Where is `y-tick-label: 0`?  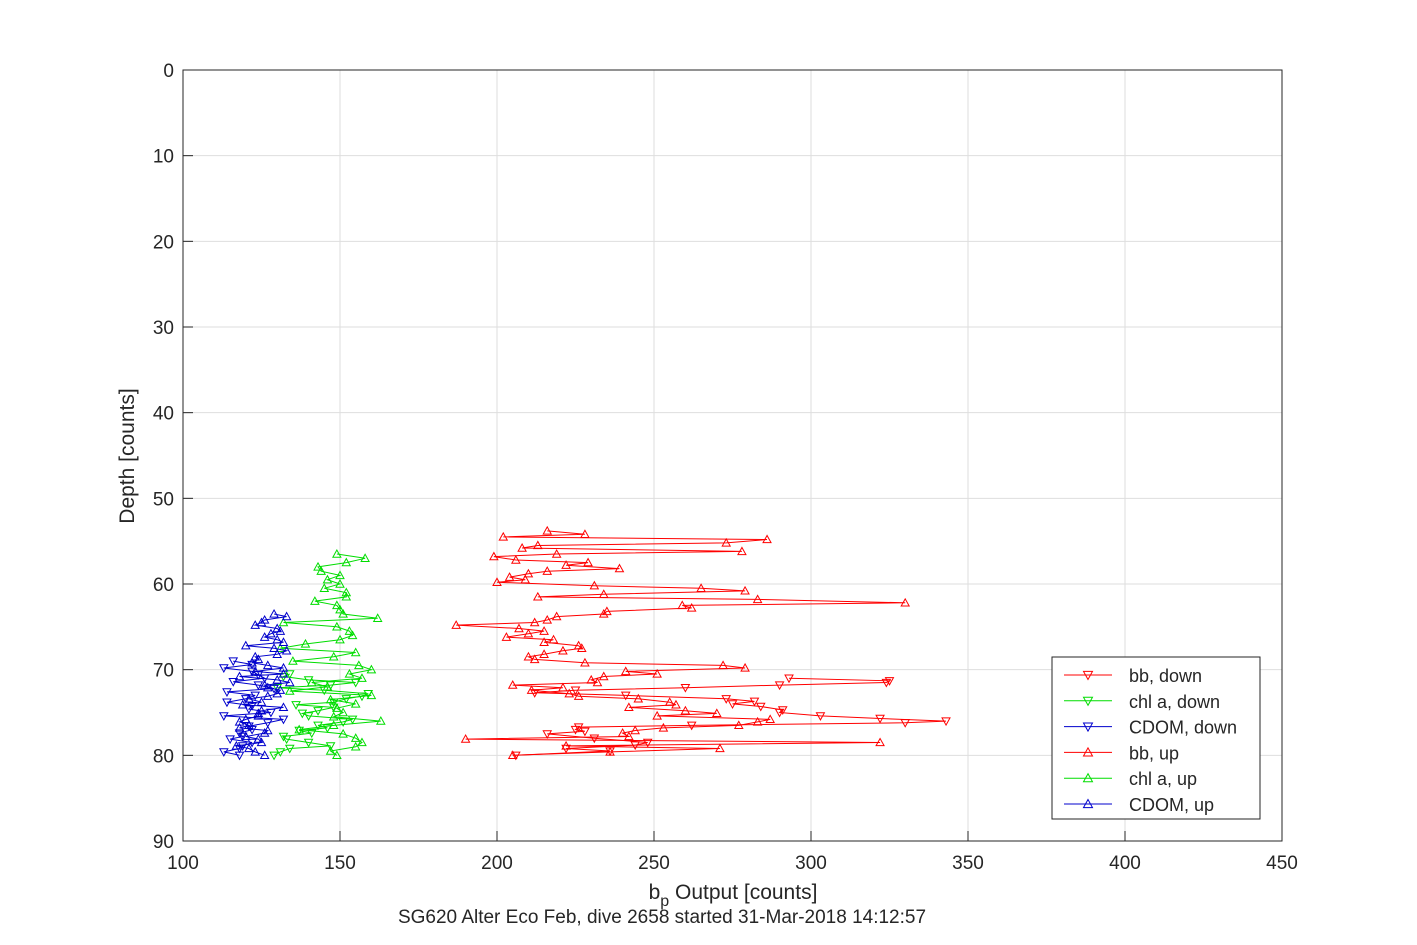
y-tick-label: 0 is located at coordinates (168, 71).